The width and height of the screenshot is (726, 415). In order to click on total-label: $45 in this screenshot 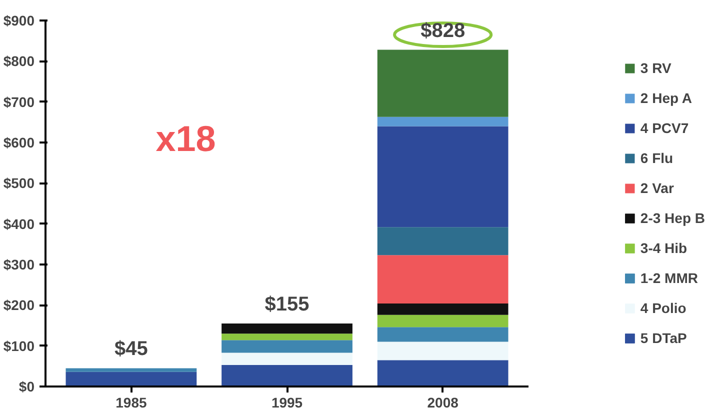, I will do `click(131, 349)`.